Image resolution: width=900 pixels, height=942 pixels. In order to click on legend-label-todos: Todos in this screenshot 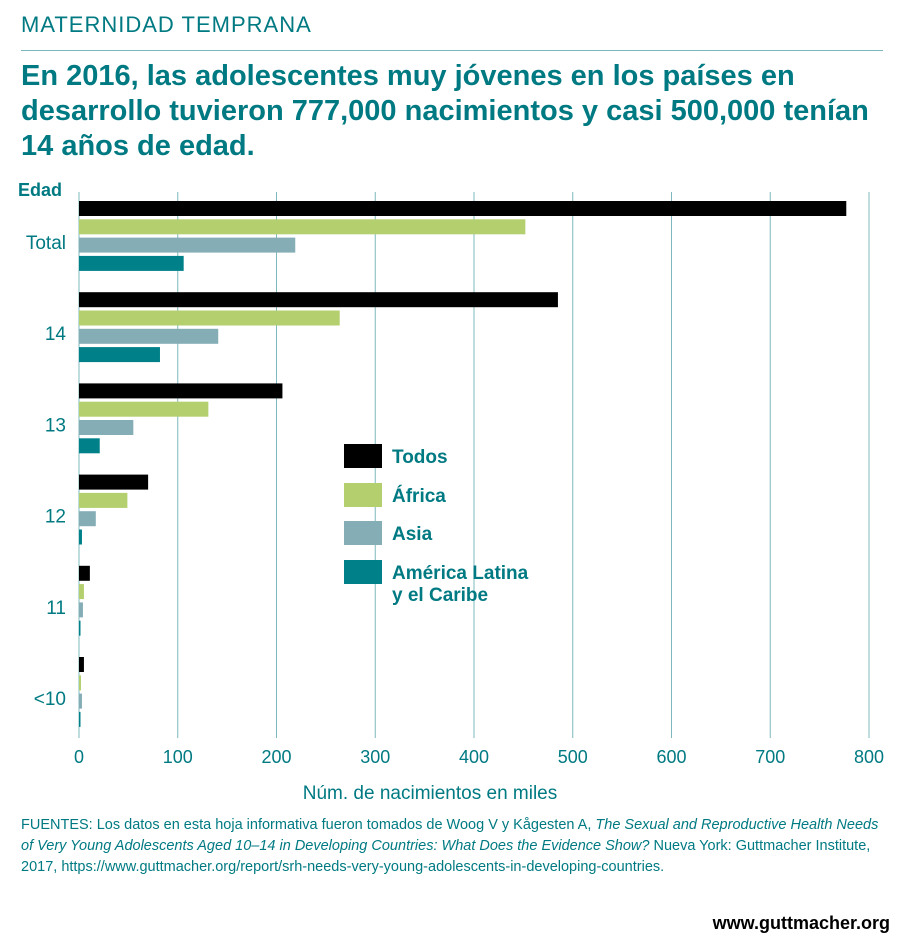, I will do `click(420, 457)`.